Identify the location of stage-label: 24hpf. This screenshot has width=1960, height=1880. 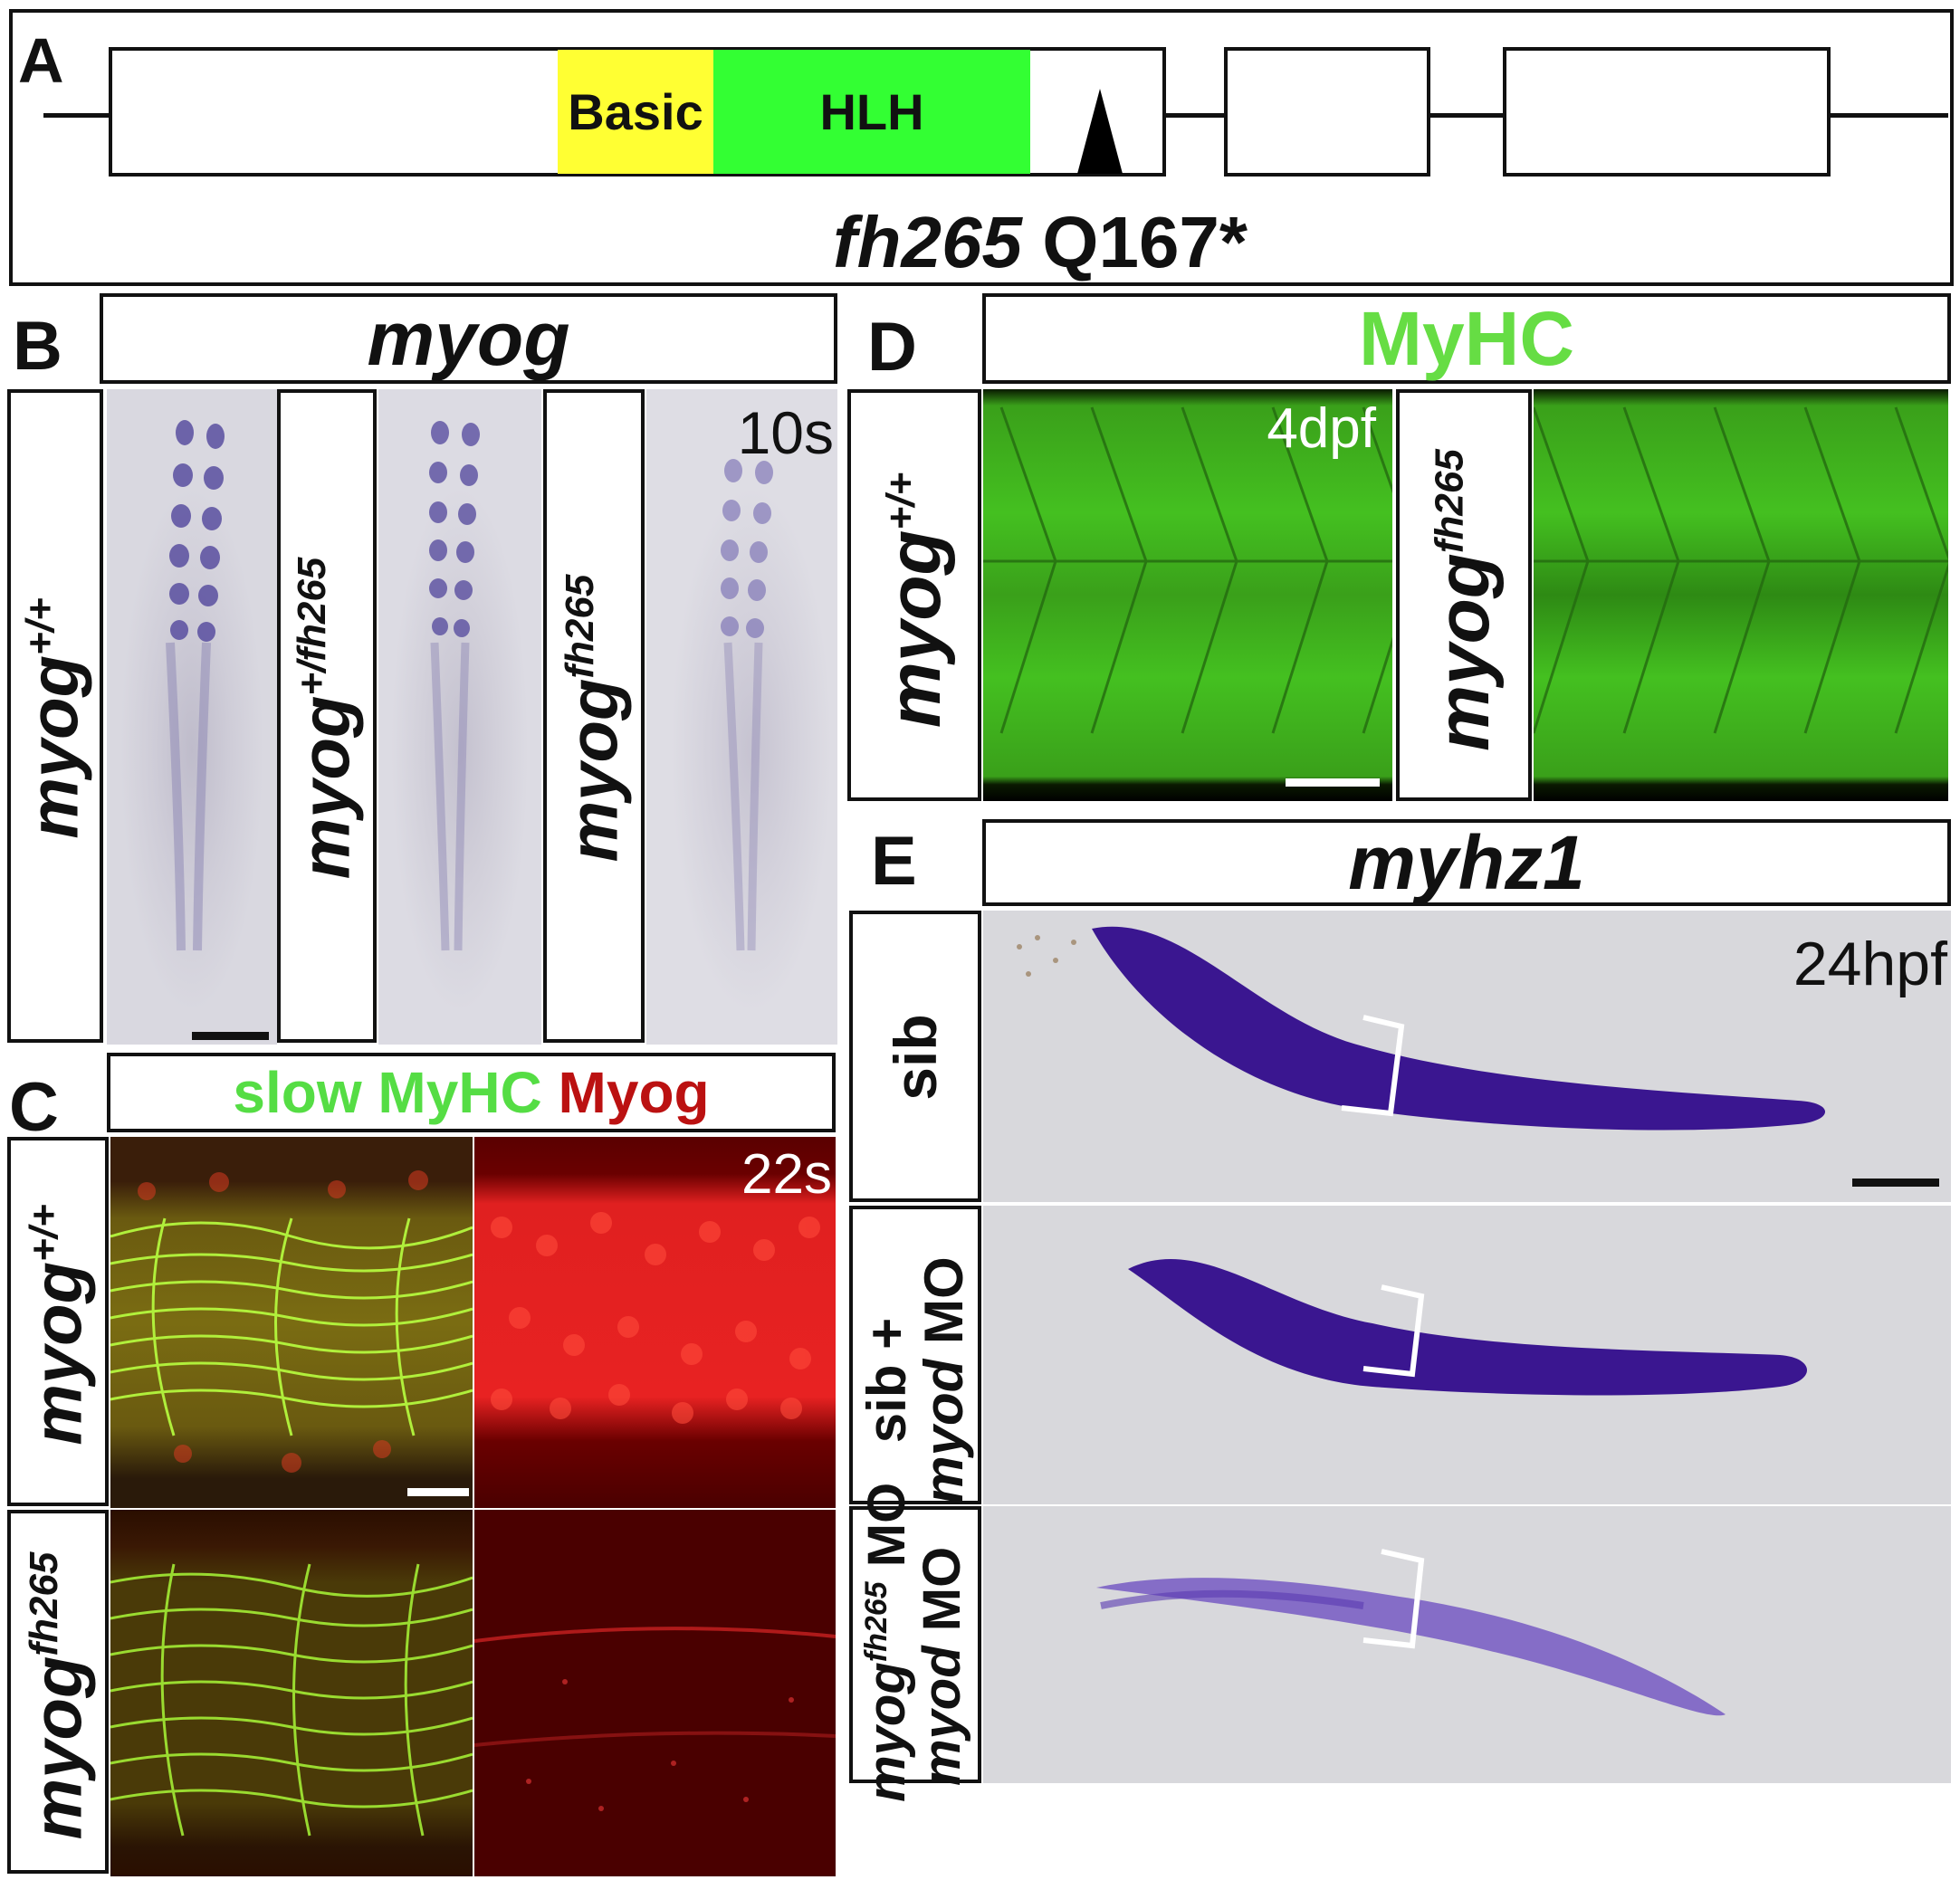
(1870, 964).